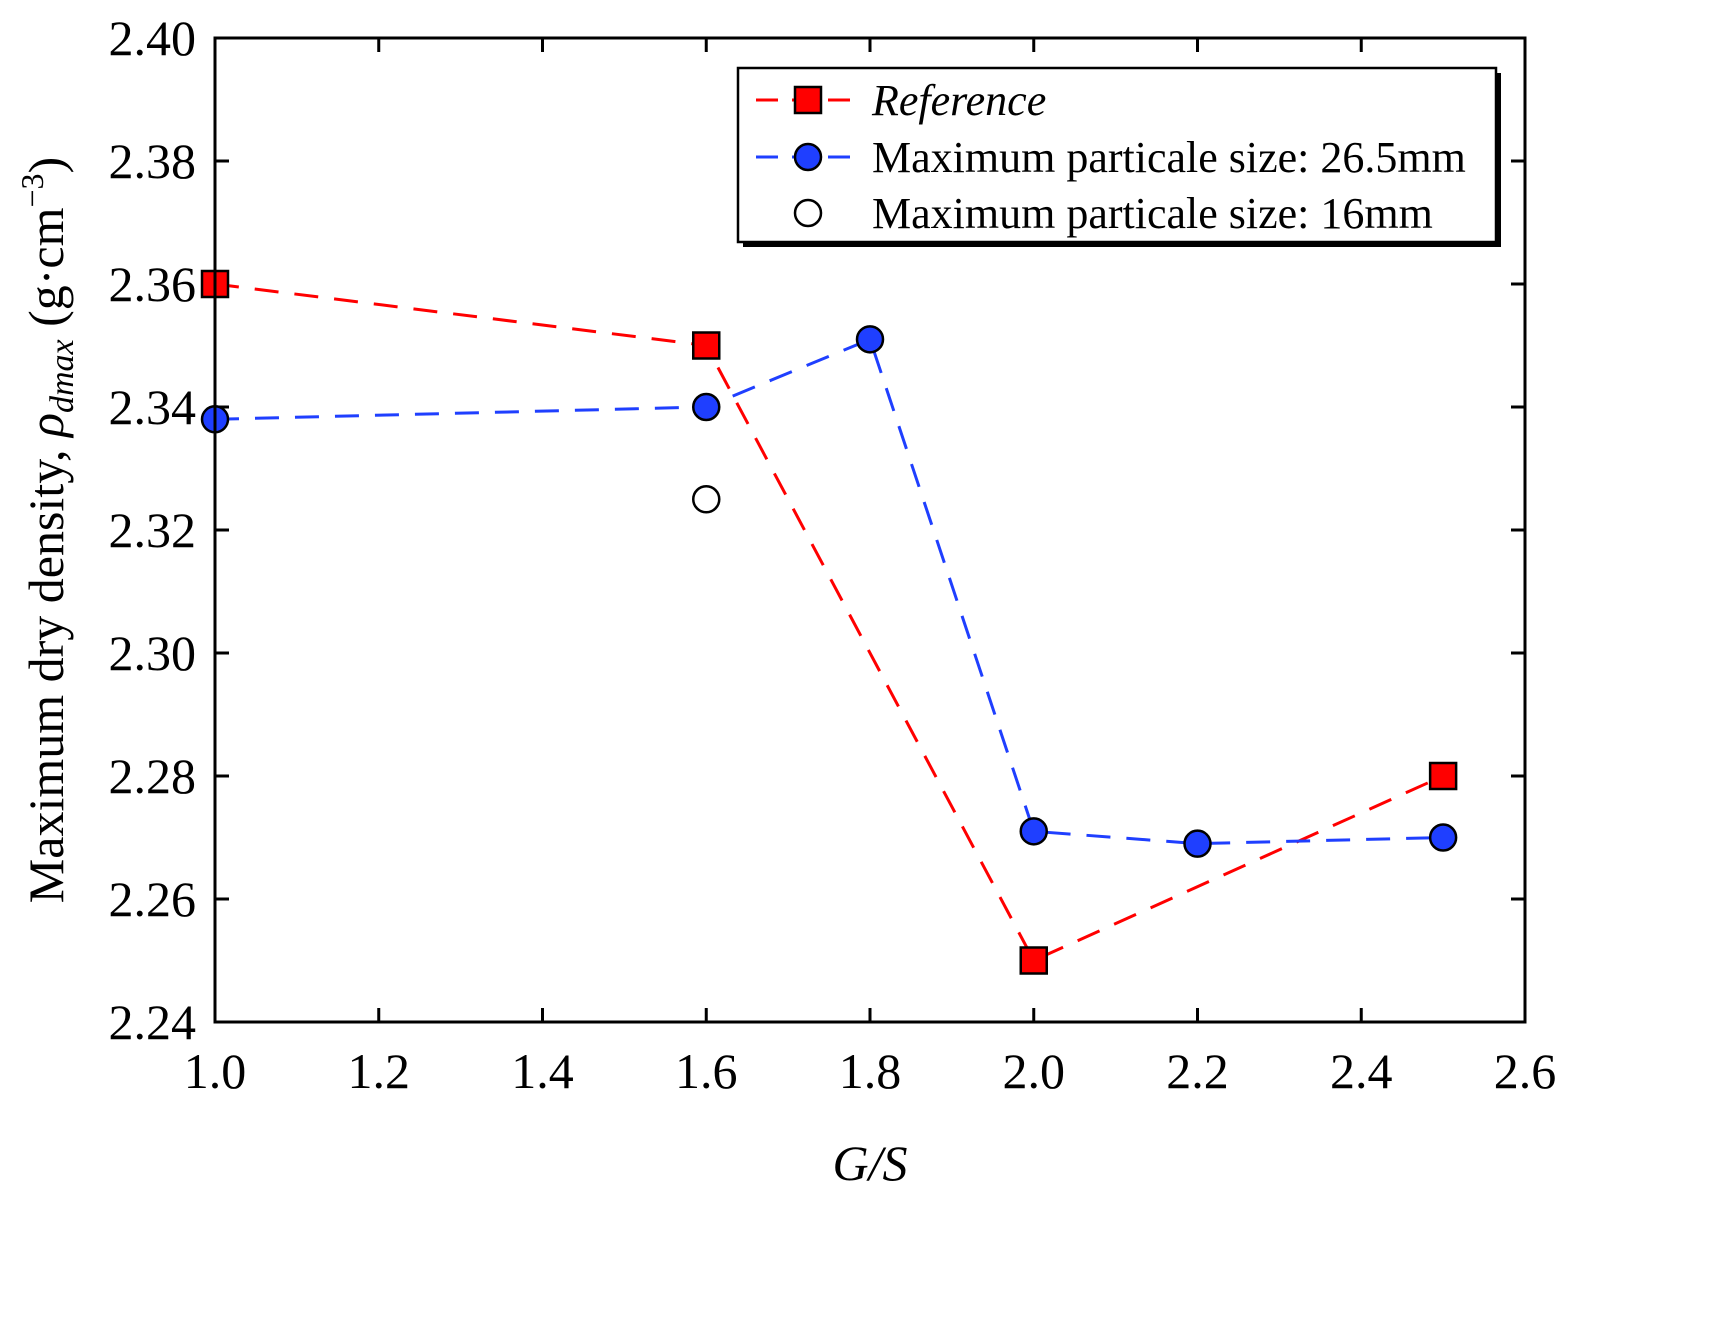 Image resolution: width=1735 pixels, height=1319 pixels. Describe the element at coordinates (1525, 1071) in the screenshot. I see `x-tick-label: 2.6` at that location.